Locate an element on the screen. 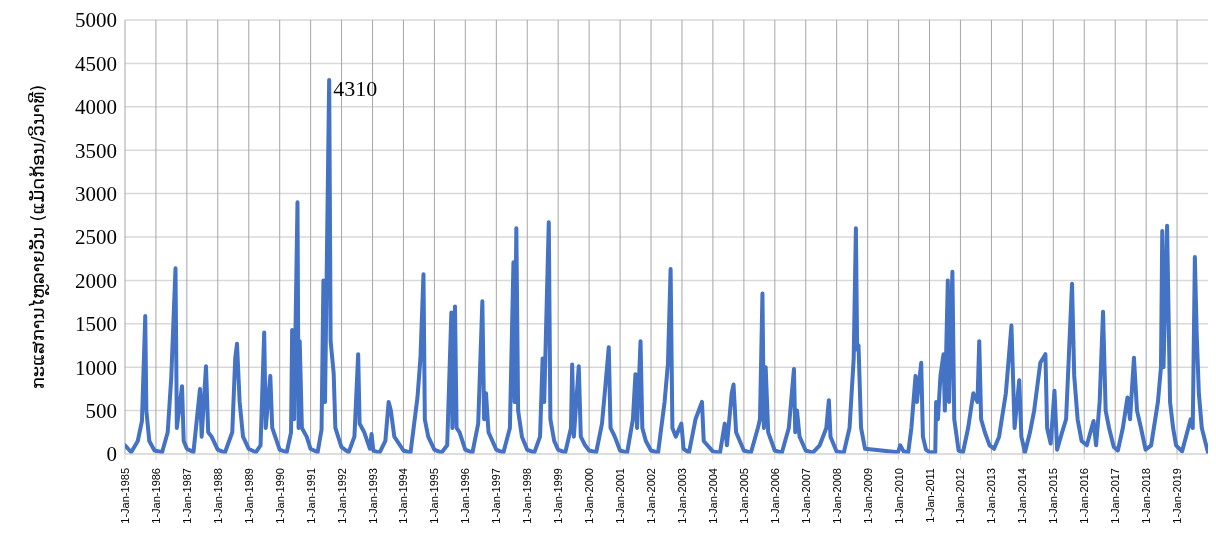 The height and width of the screenshot is (540, 1216). y-tick-label: 3000 is located at coordinates (96, 194).